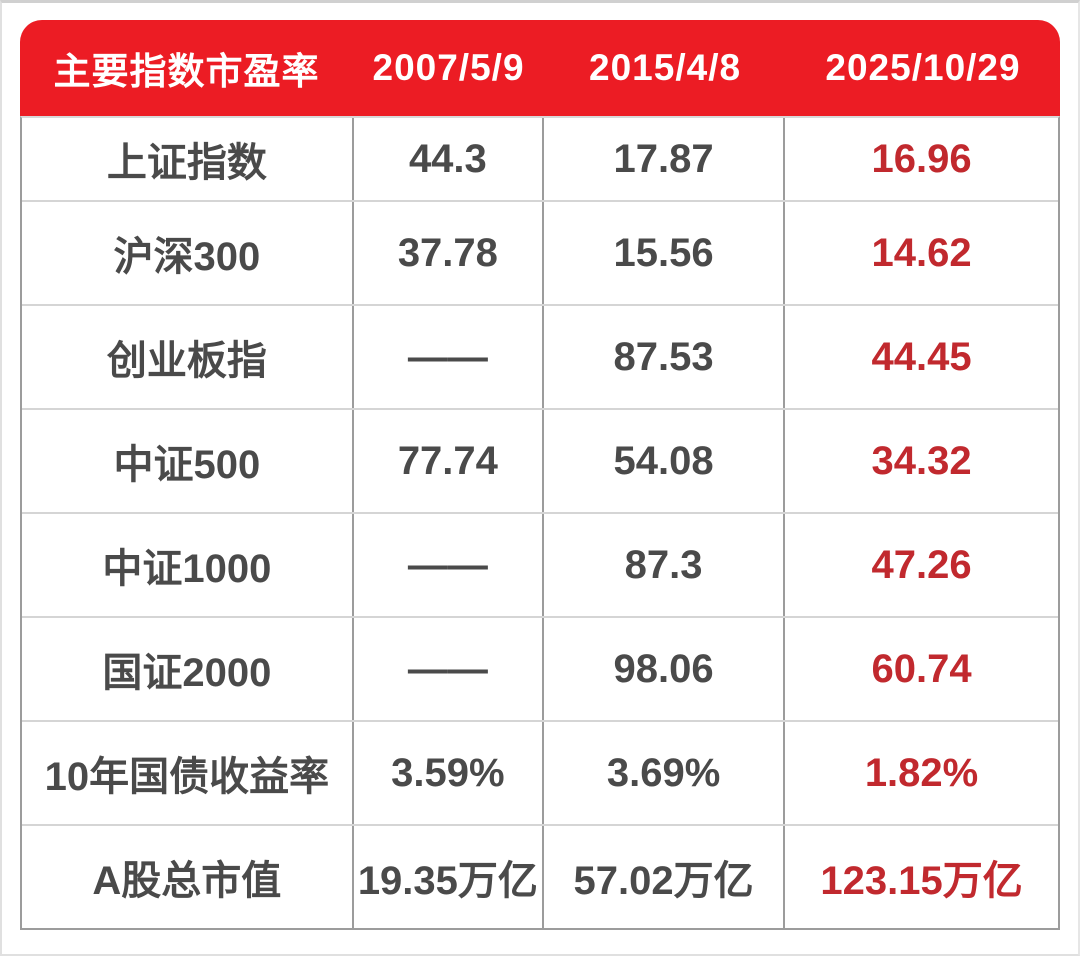 The width and height of the screenshot is (1080, 956). Describe the element at coordinates (188, 253) in the screenshot. I see `row-label: 沪深300` at that location.